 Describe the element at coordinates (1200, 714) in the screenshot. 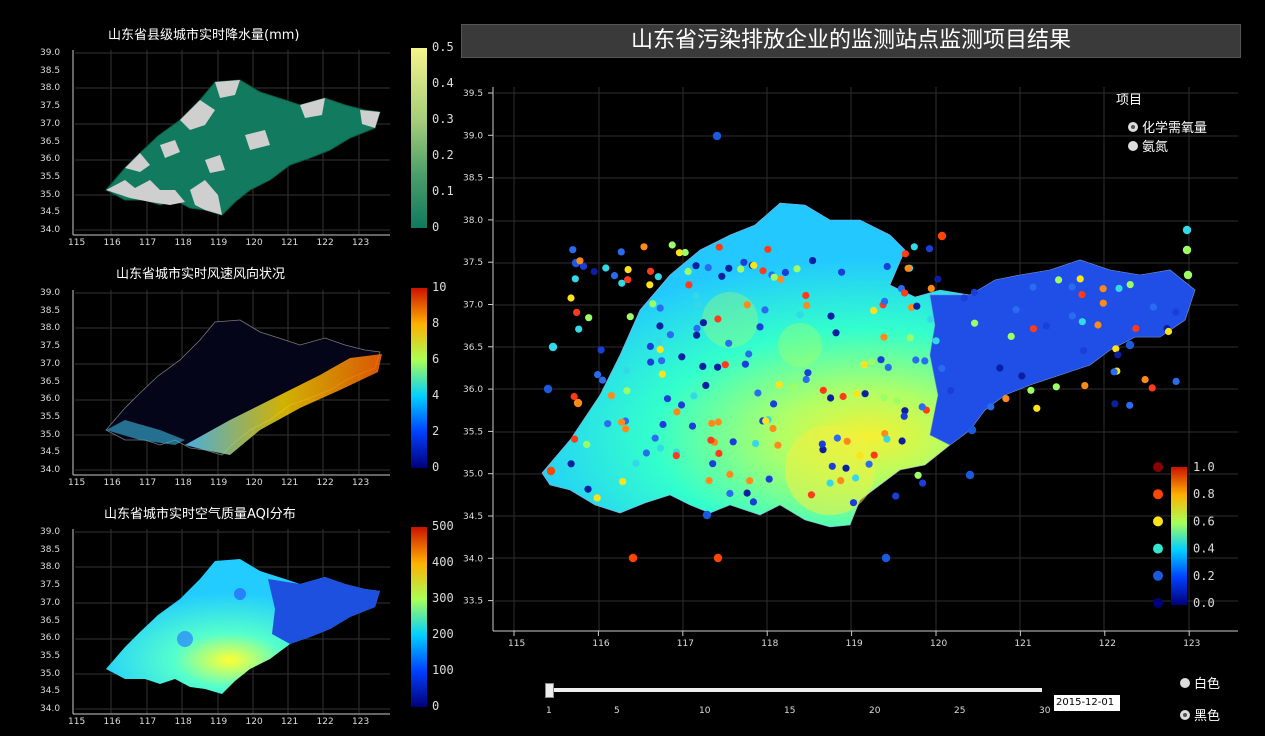

I see `theme-option-black: 黑色` at that location.